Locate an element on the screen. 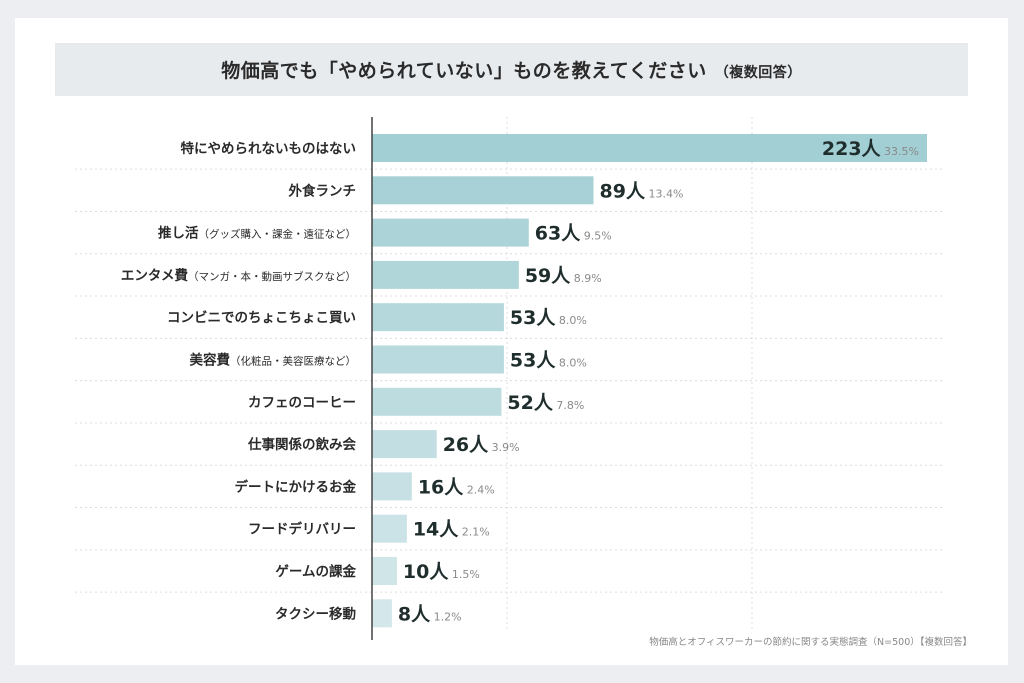 This screenshot has width=1024, height=683. value-label: 14人 2.1% is located at coordinates (451, 530).